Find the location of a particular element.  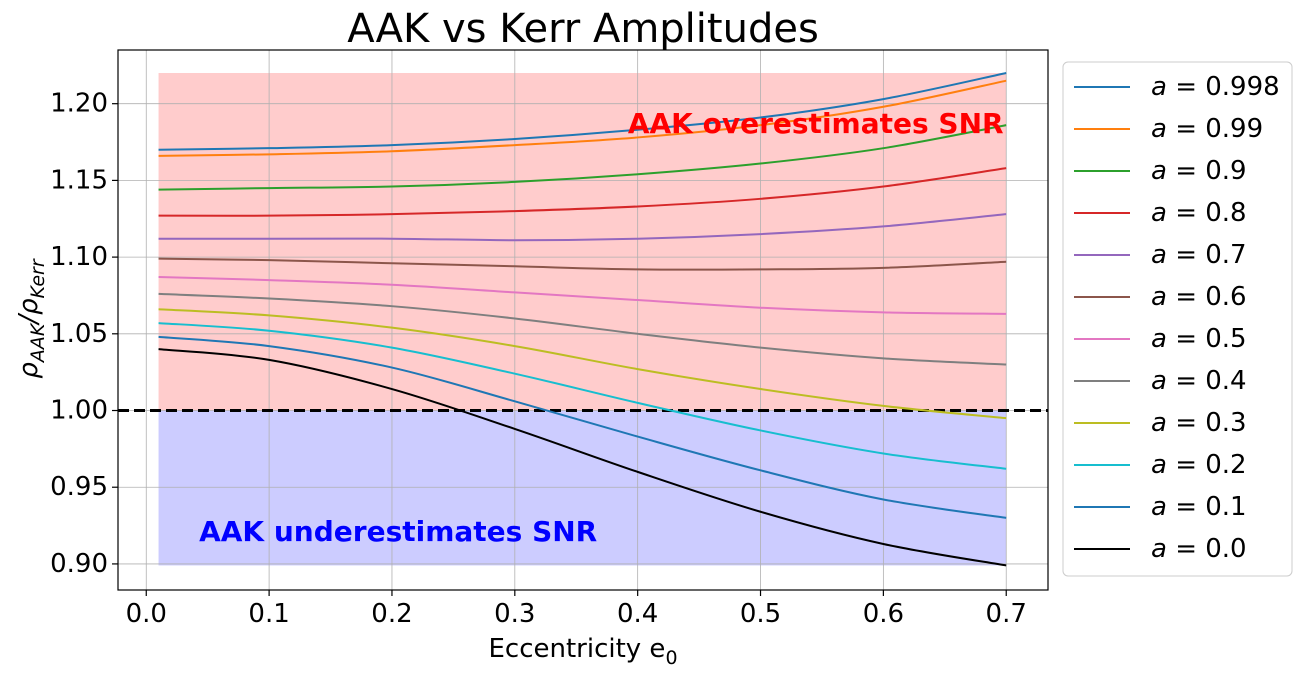

x-tick-label: 0.5 is located at coordinates (760, 614).